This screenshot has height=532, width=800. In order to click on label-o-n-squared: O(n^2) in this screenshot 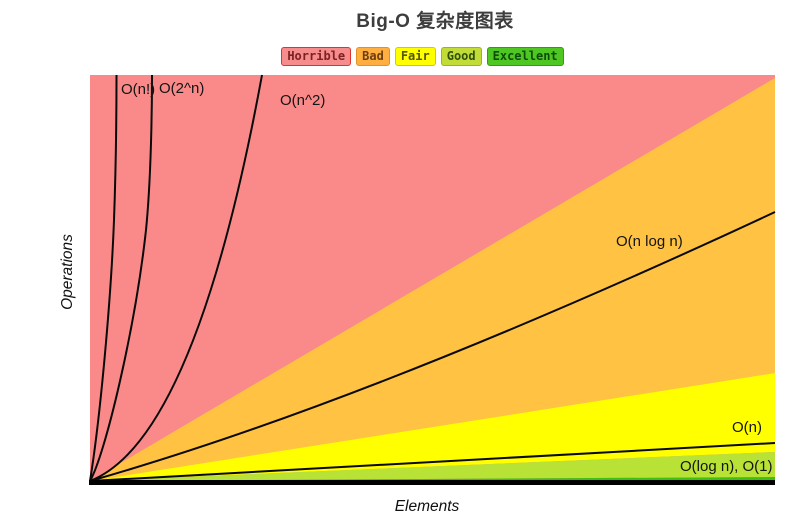, I will do `click(302, 100)`.